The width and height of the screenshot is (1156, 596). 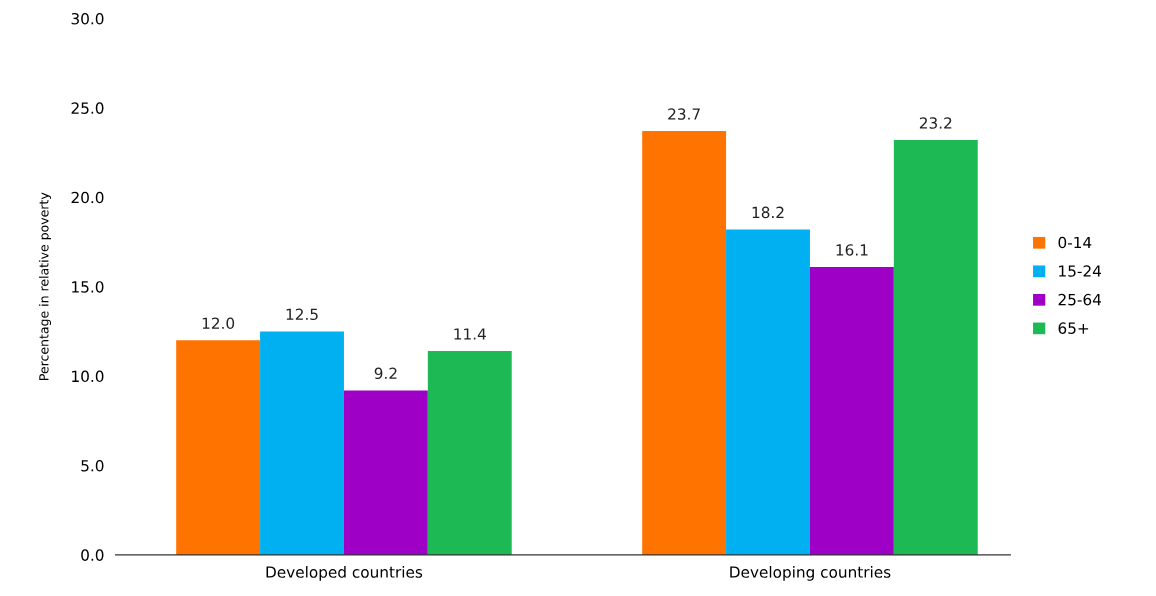 What do you see at coordinates (385, 373) in the screenshot?
I see `data-label: 9.2` at bounding box center [385, 373].